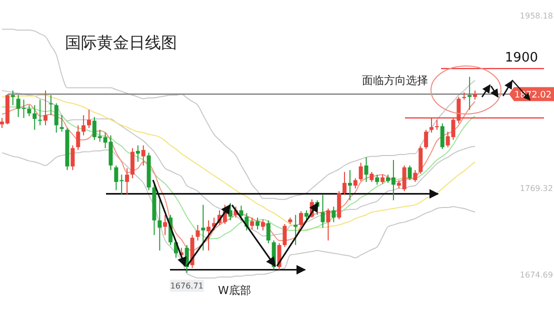 The width and height of the screenshot is (554, 331). Describe the element at coordinates (395, 80) in the screenshot. I see `annotation: 面临方向选择` at that location.